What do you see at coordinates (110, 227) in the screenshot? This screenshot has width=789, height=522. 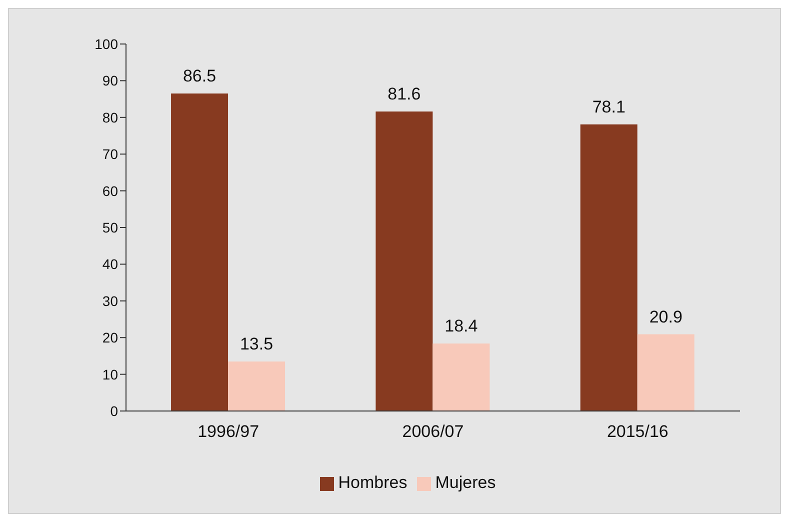 I see `y-tick-label: 50` at bounding box center [110, 227].